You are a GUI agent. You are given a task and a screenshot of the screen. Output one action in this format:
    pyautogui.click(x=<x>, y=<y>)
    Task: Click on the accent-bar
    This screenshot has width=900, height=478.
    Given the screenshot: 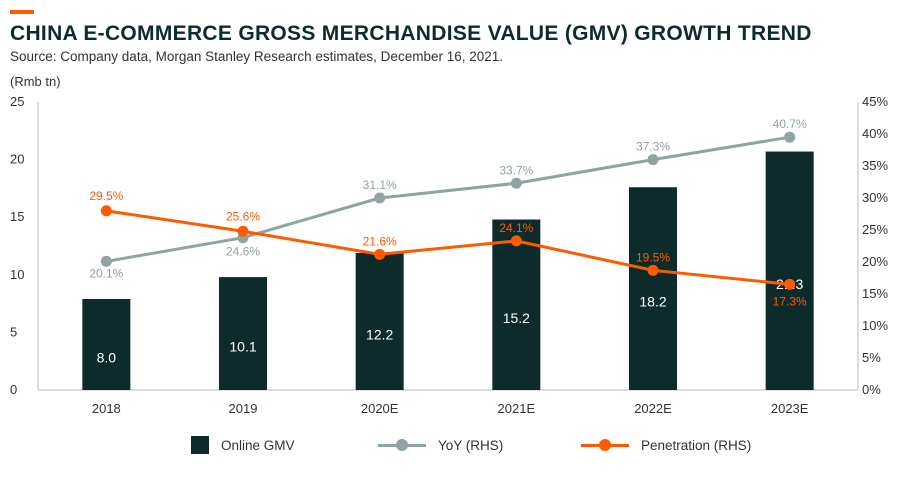 What is the action you would take?
    pyautogui.click(x=22, y=12)
    